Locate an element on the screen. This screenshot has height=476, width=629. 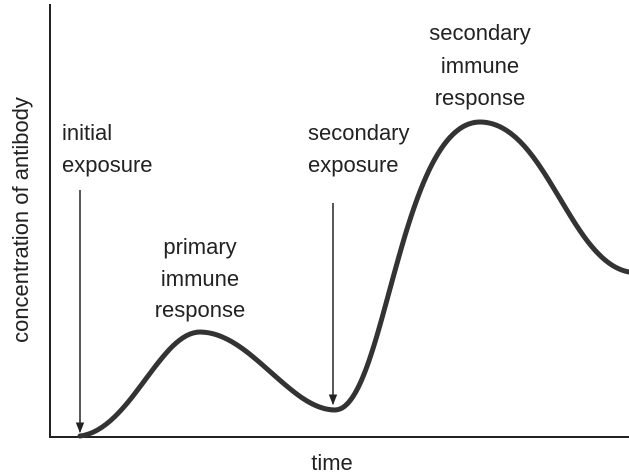
y-axis-label: concentration of antibody is located at coordinates (20, 220).